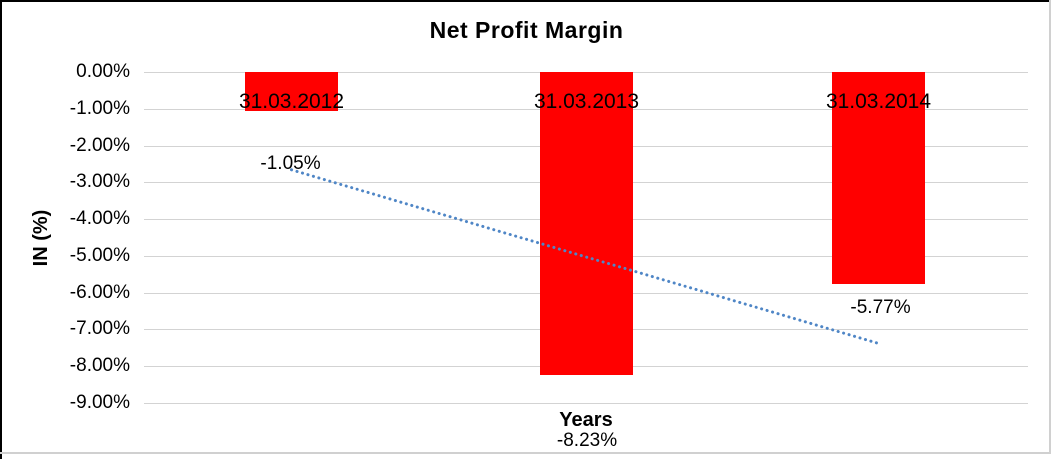  I want to click on y-tick-label: -5.00%, so click(99, 255).